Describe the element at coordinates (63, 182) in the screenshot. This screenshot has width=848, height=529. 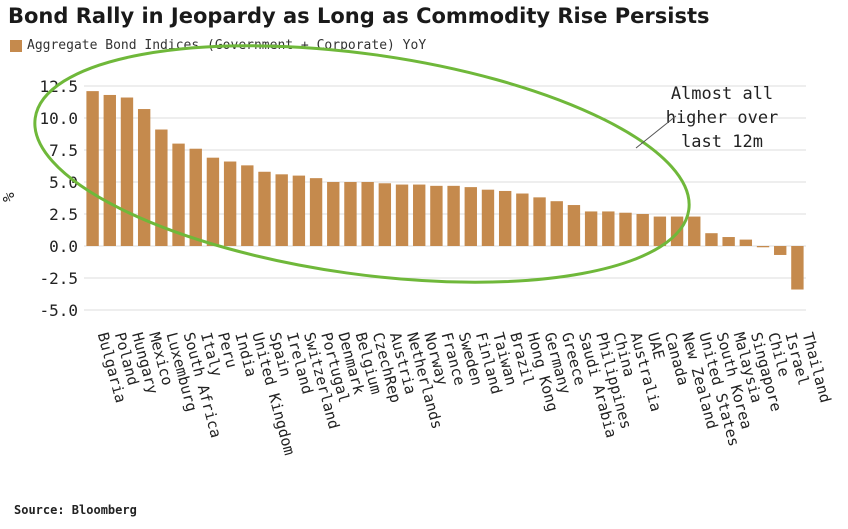
I see `y-tick-label: 5.0` at that location.